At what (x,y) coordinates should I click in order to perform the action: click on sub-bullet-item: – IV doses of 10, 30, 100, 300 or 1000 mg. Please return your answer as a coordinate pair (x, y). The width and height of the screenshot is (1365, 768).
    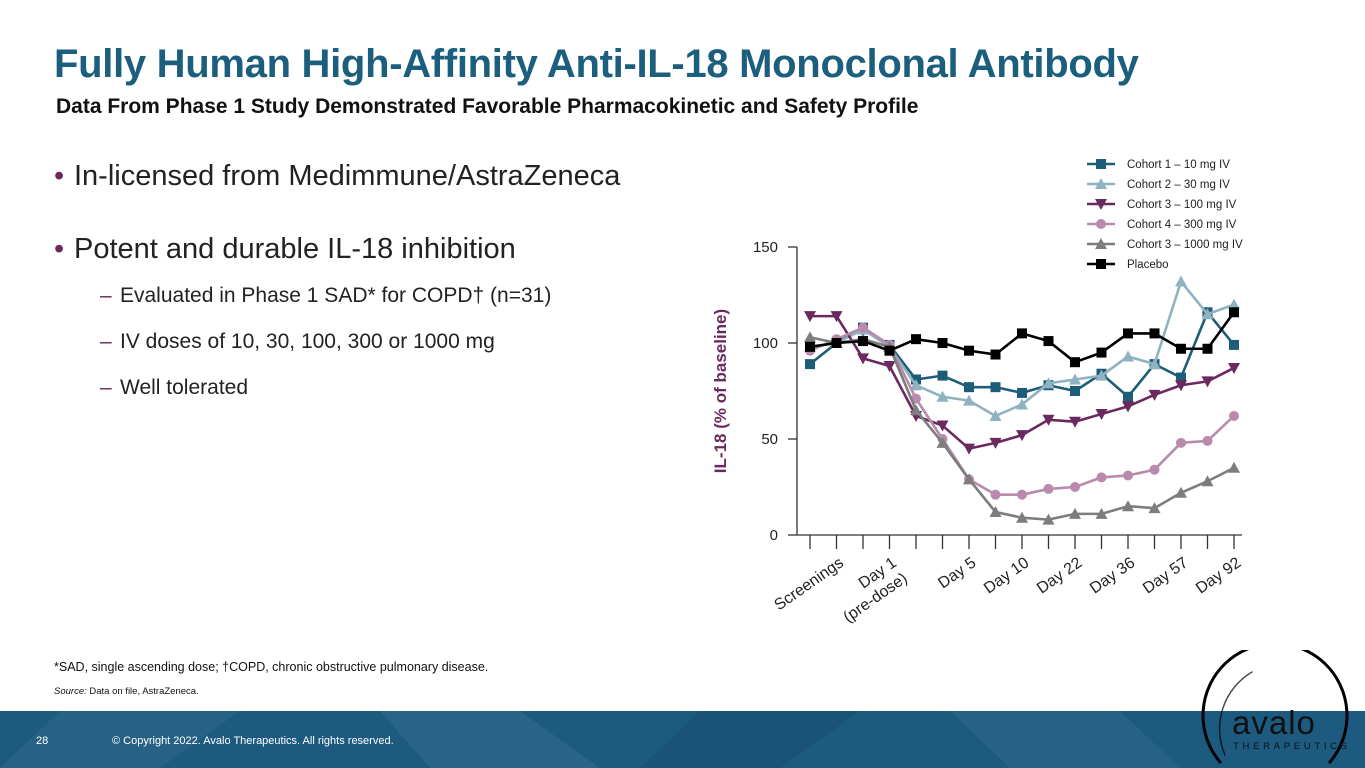
    Looking at the image, I should click on (360, 342).